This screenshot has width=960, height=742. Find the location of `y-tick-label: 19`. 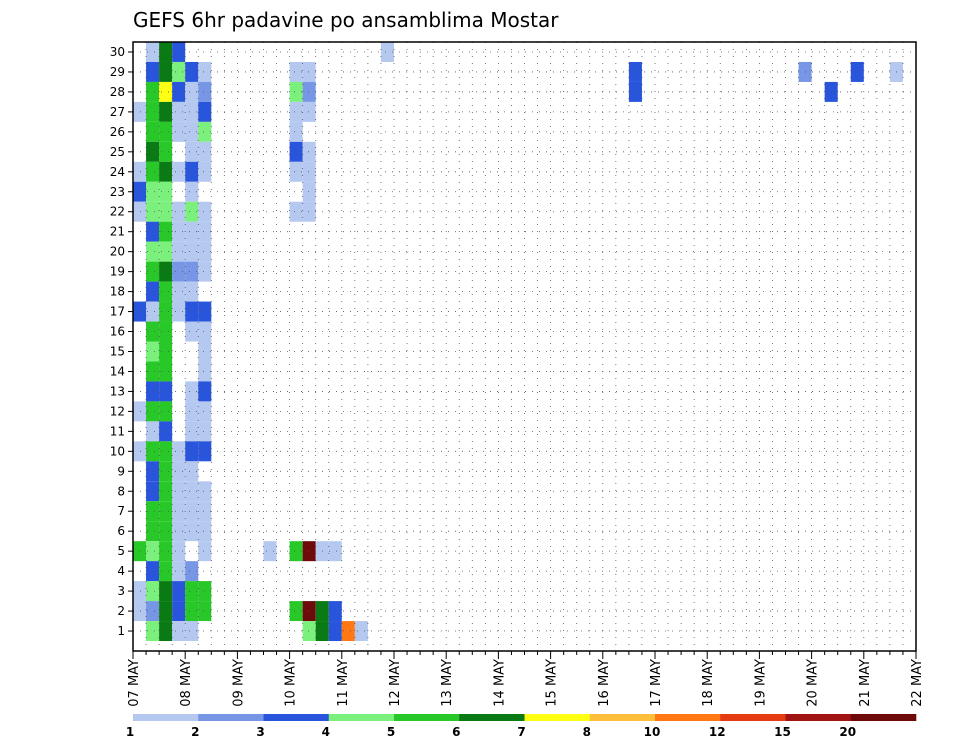

y-tick-label: 19 is located at coordinates (117, 272).